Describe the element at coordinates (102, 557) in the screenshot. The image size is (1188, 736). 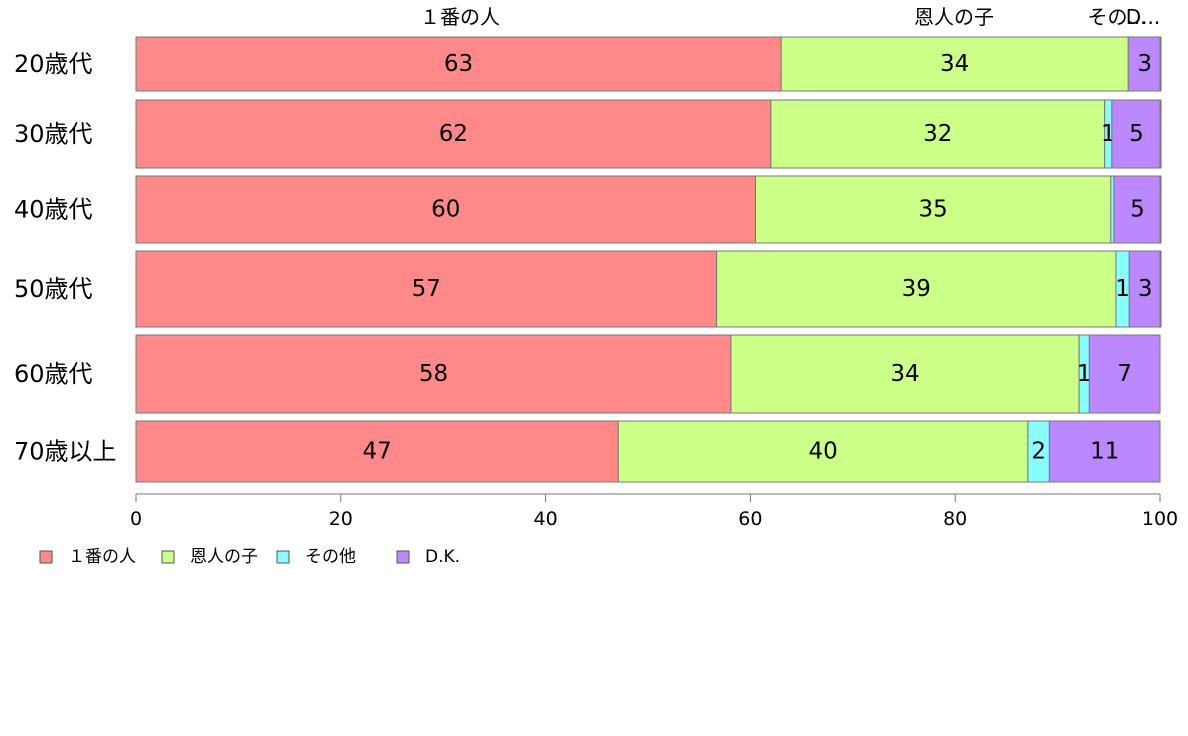
I see `legend-label: １番の人` at that location.